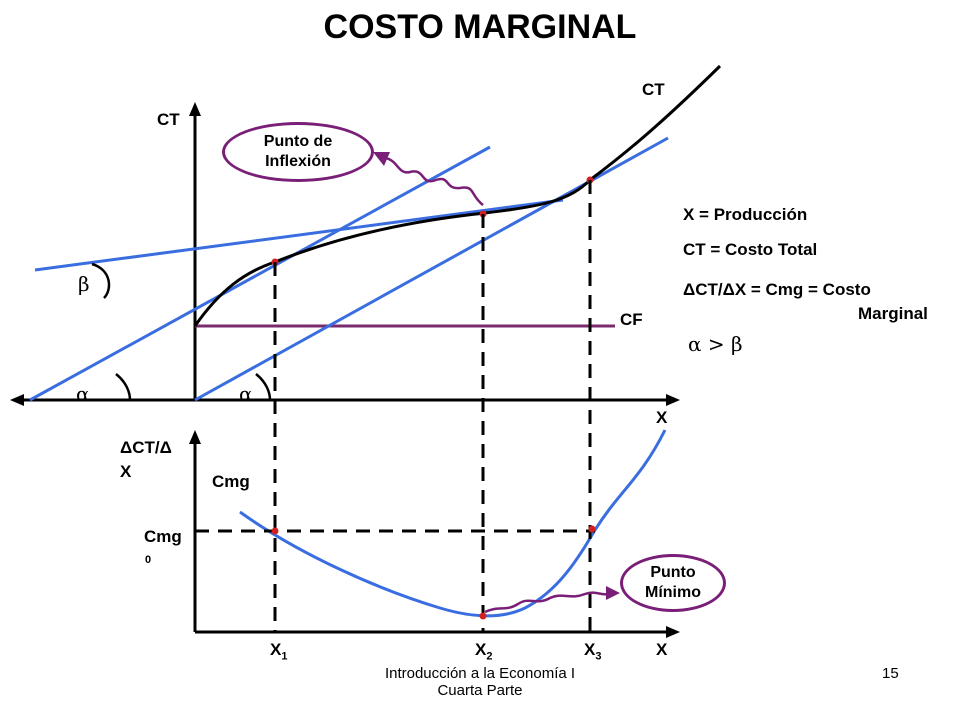  What do you see at coordinates (381, 159) in the screenshot?
I see `inflection-pointer-arrowhead` at bounding box center [381, 159].